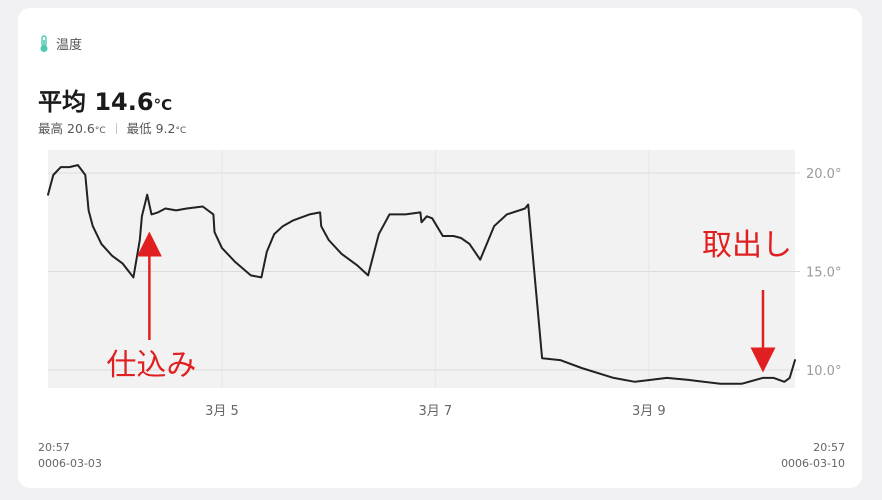 The height and width of the screenshot is (500, 882). What do you see at coordinates (181, 131) in the screenshot?
I see `min-unit: °C` at bounding box center [181, 131].